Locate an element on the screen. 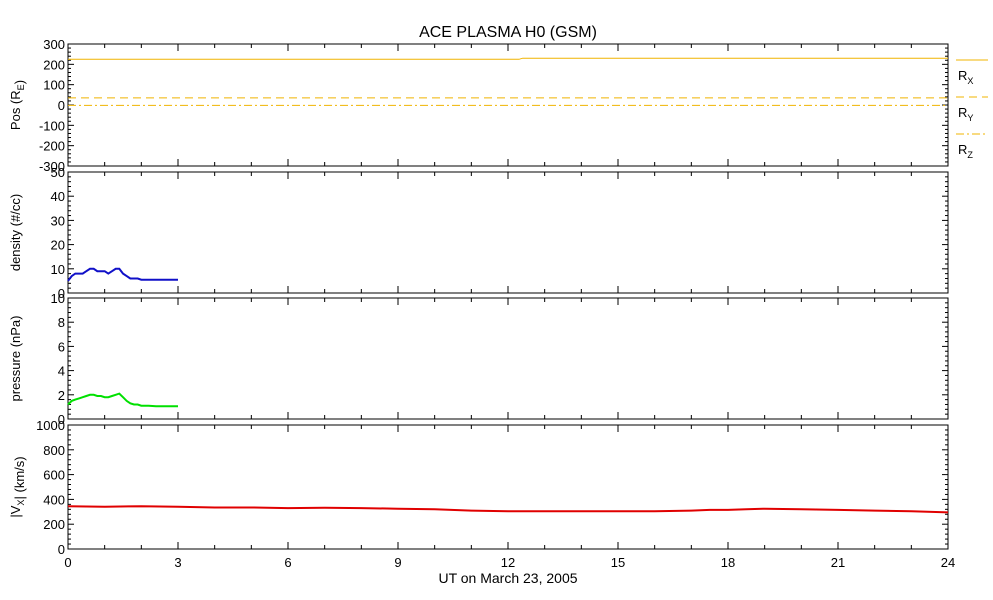  y-tick-label: 400 is located at coordinates (54, 499).